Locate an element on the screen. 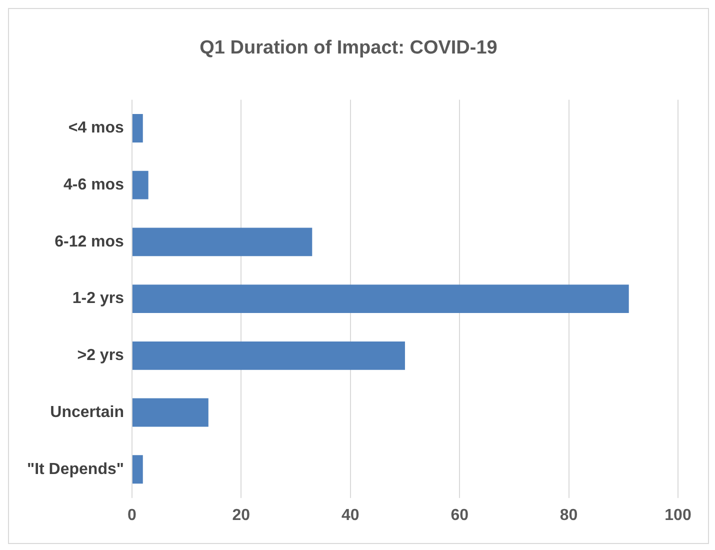 The width and height of the screenshot is (715, 550). y-tick-label: >2 yrs is located at coordinates (100, 355).